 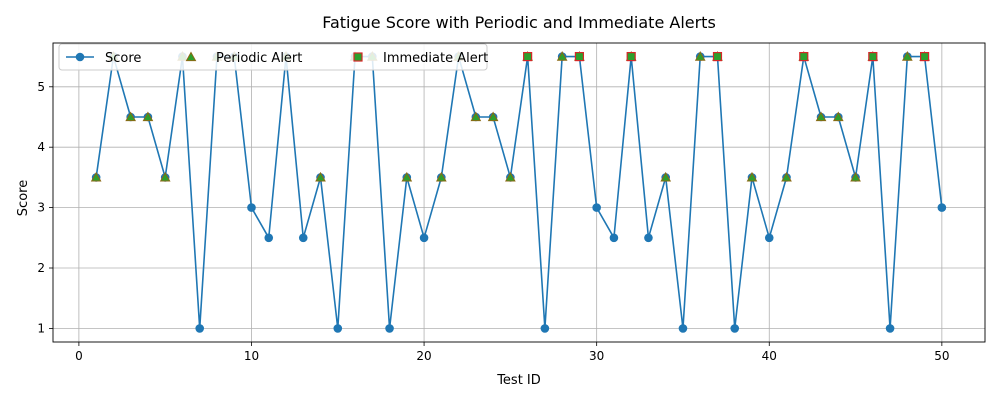 What do you see at coordinates (41, 147) in the screenshot?
I see `y-tick-label: 4` at bounding box center [41, 147].